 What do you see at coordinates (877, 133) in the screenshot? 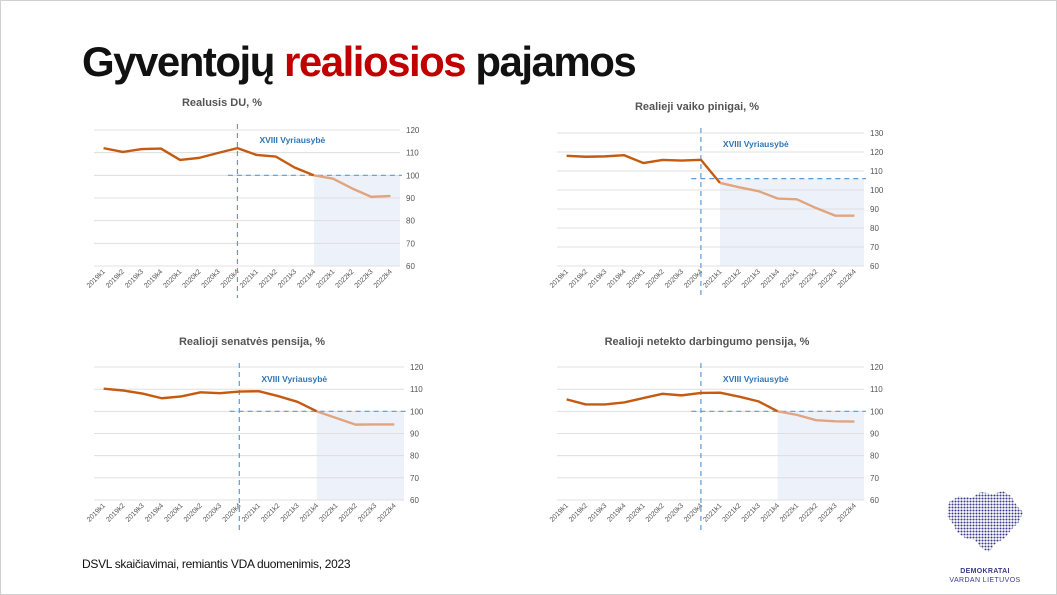
I see `y-tick-label: 130` at bounding box center [877, 133].